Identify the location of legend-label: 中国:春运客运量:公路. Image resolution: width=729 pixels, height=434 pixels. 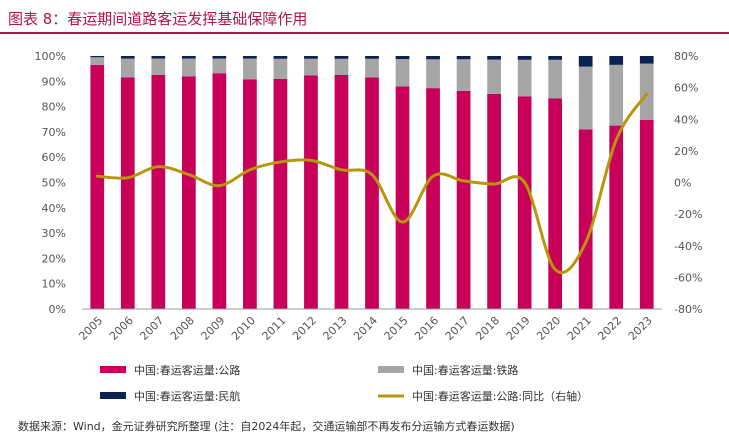
(187, 370).